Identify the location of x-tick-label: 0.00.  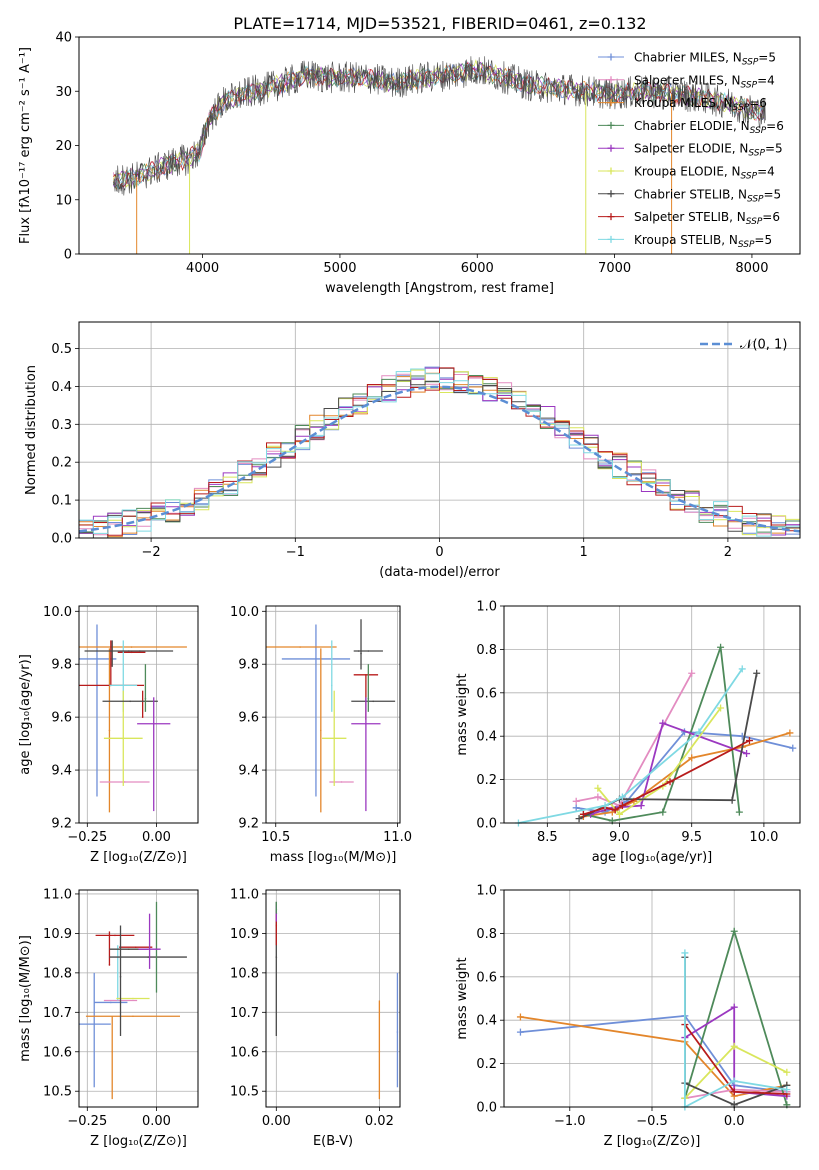
(276, 1121).